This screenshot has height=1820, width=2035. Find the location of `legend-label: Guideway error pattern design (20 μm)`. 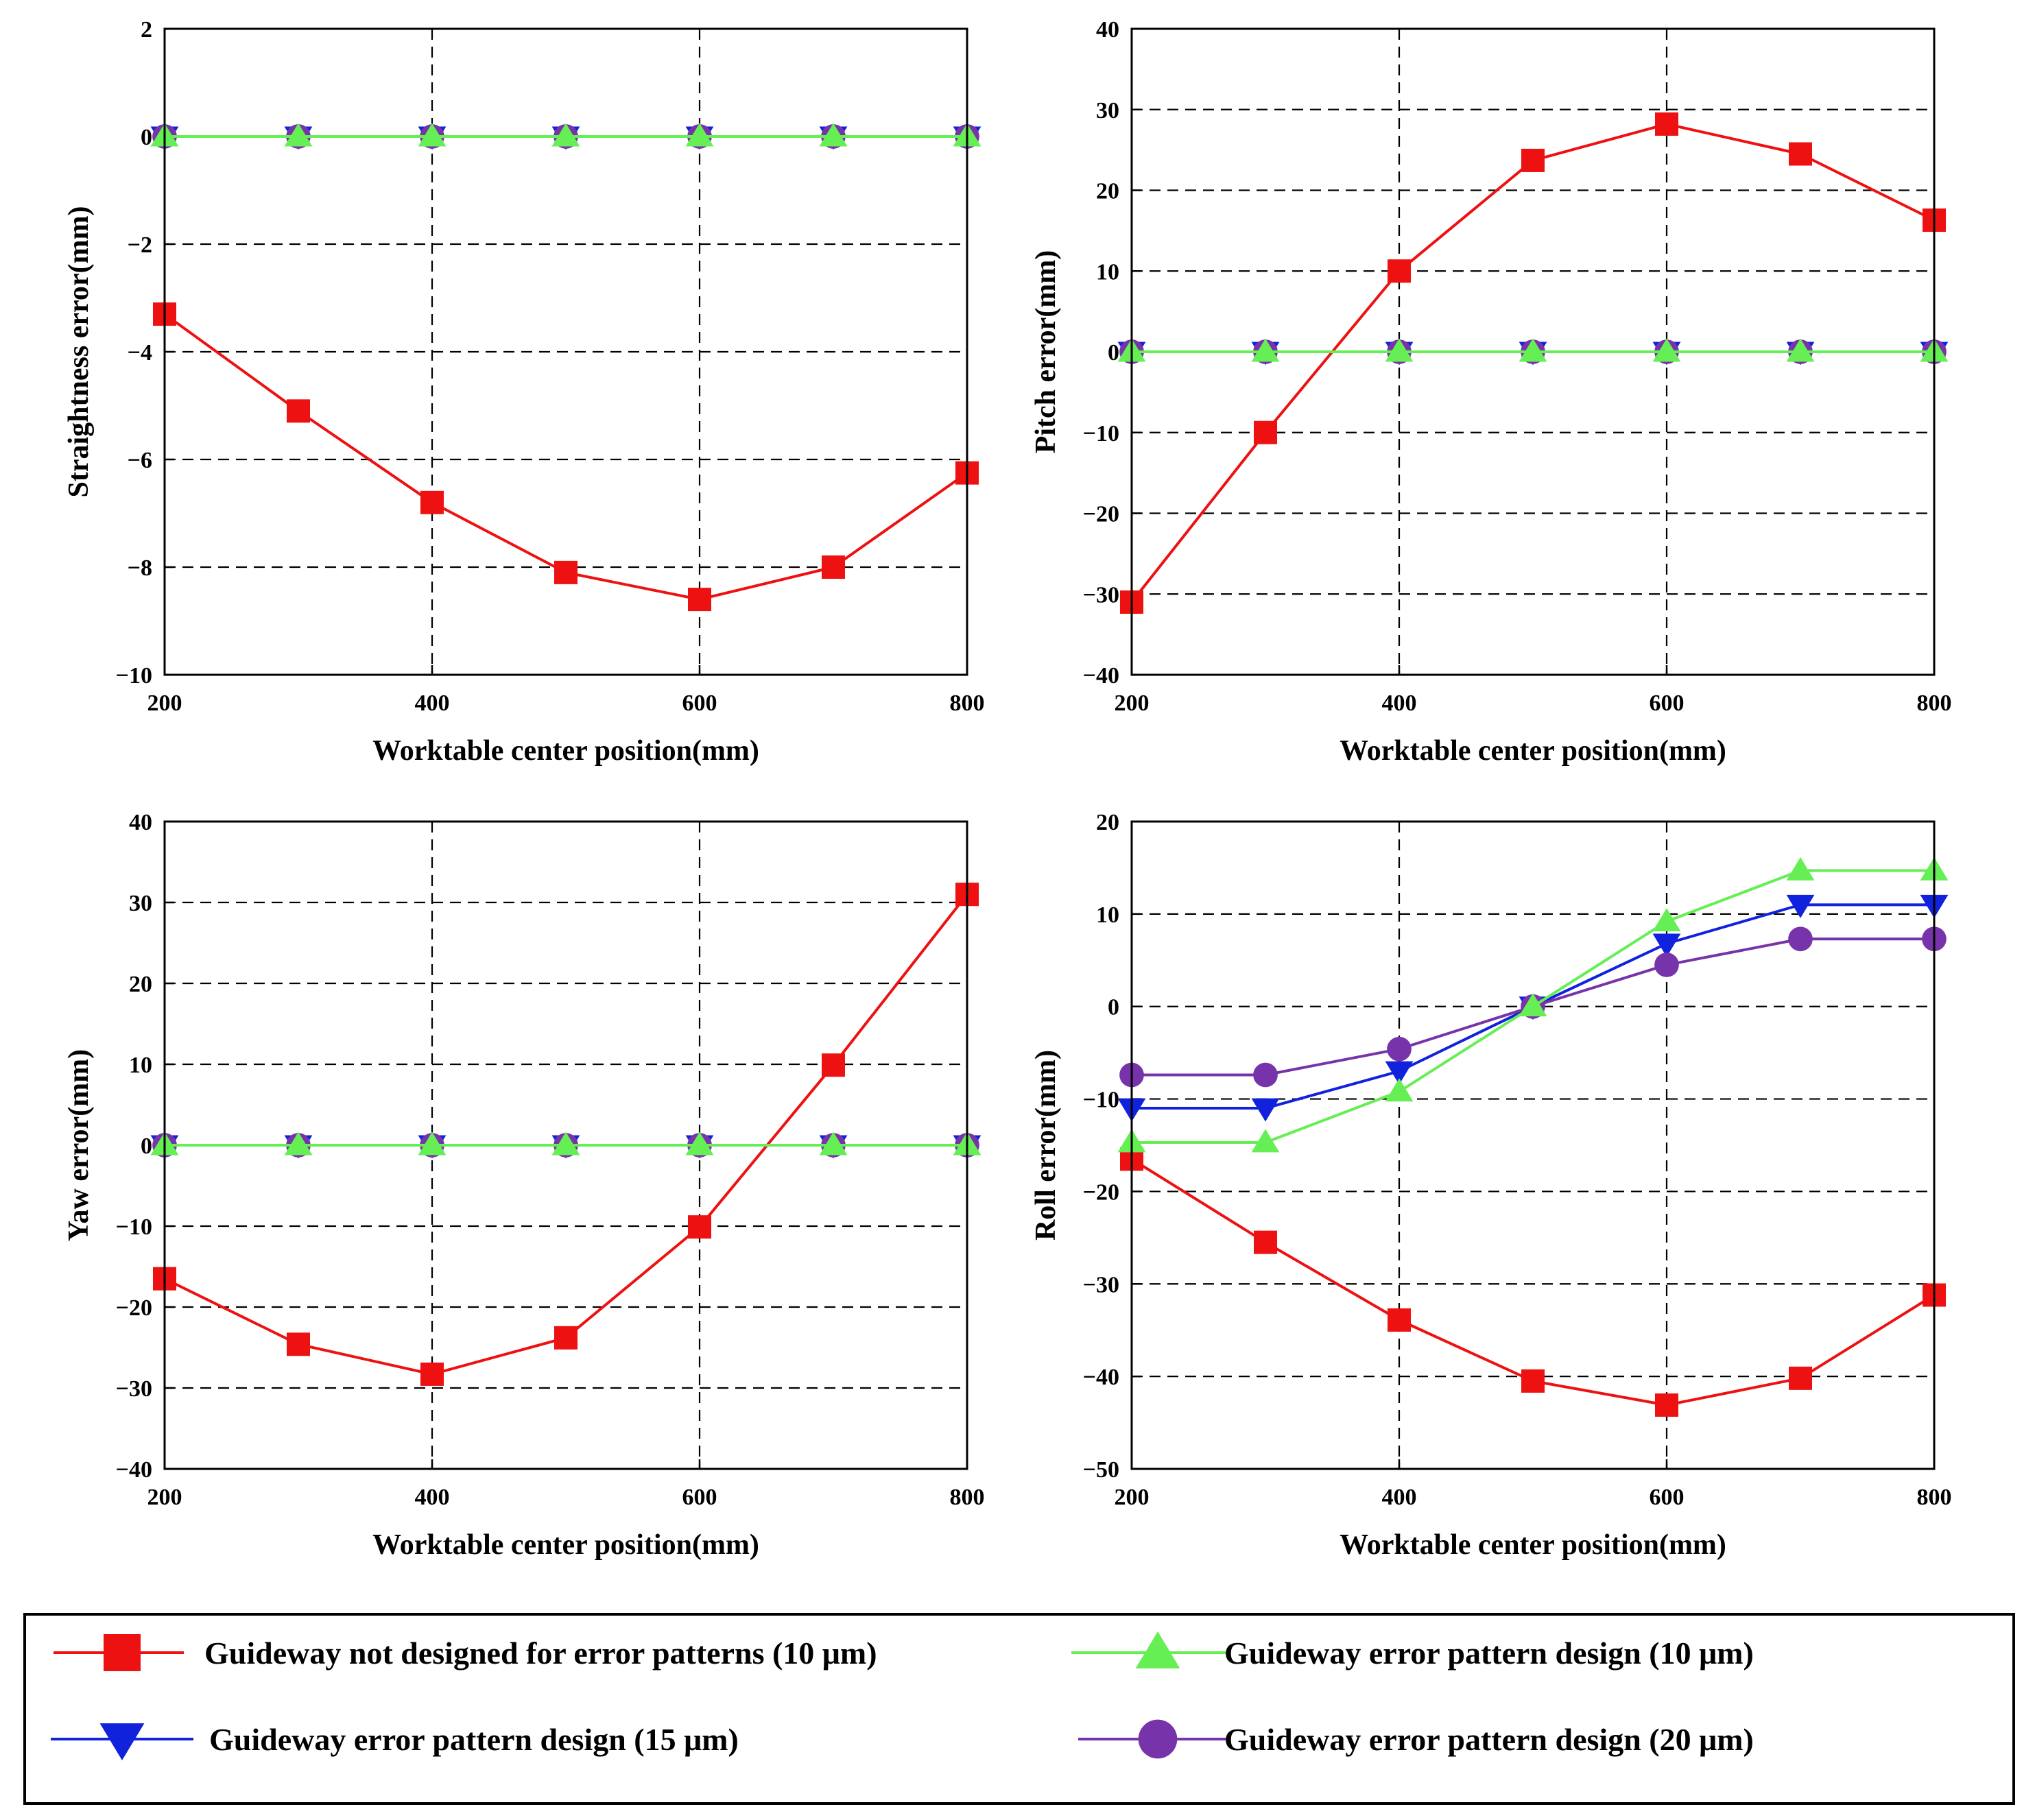

legend-label: Guideway error pattern design (20 μm) is located at coordinates (1489, 1739).